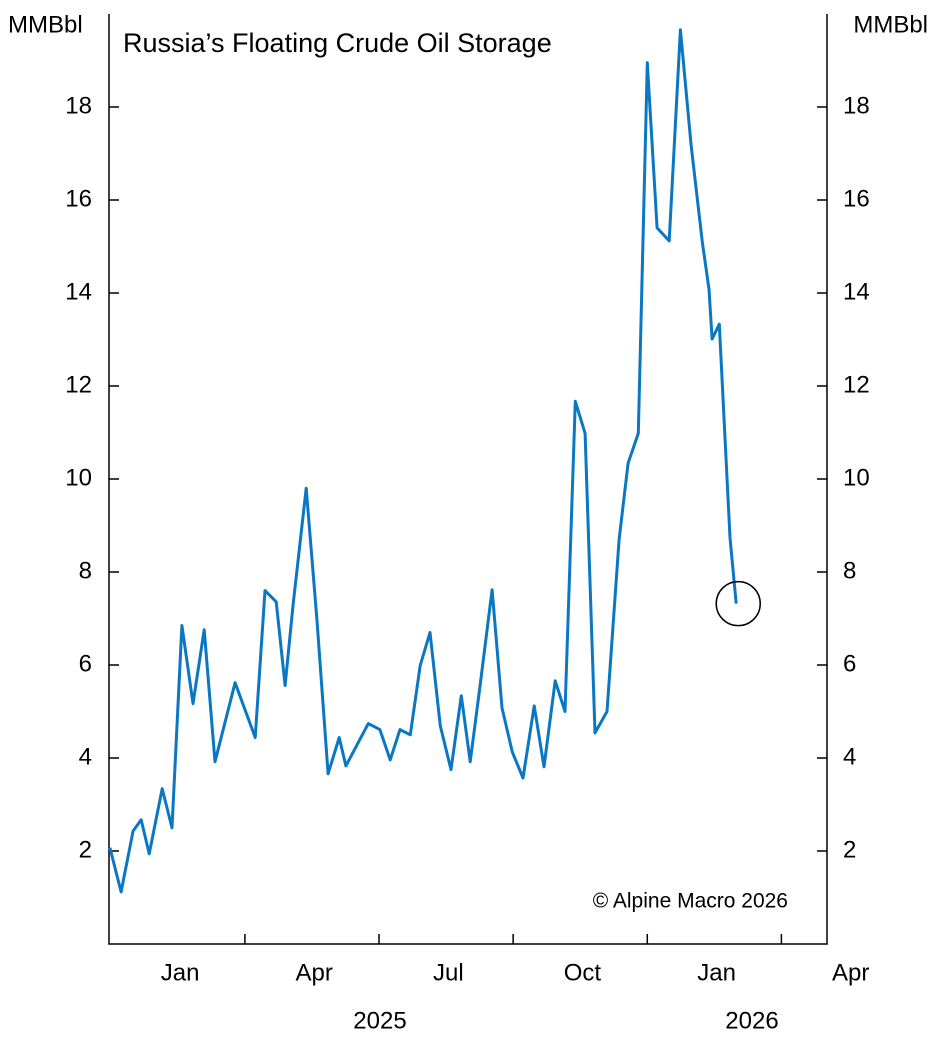 This screenshot has width=933, height=1044. Describe the element at coordinates (751, 1020) in the screenshot. I see `year-label: 2026` at that location.